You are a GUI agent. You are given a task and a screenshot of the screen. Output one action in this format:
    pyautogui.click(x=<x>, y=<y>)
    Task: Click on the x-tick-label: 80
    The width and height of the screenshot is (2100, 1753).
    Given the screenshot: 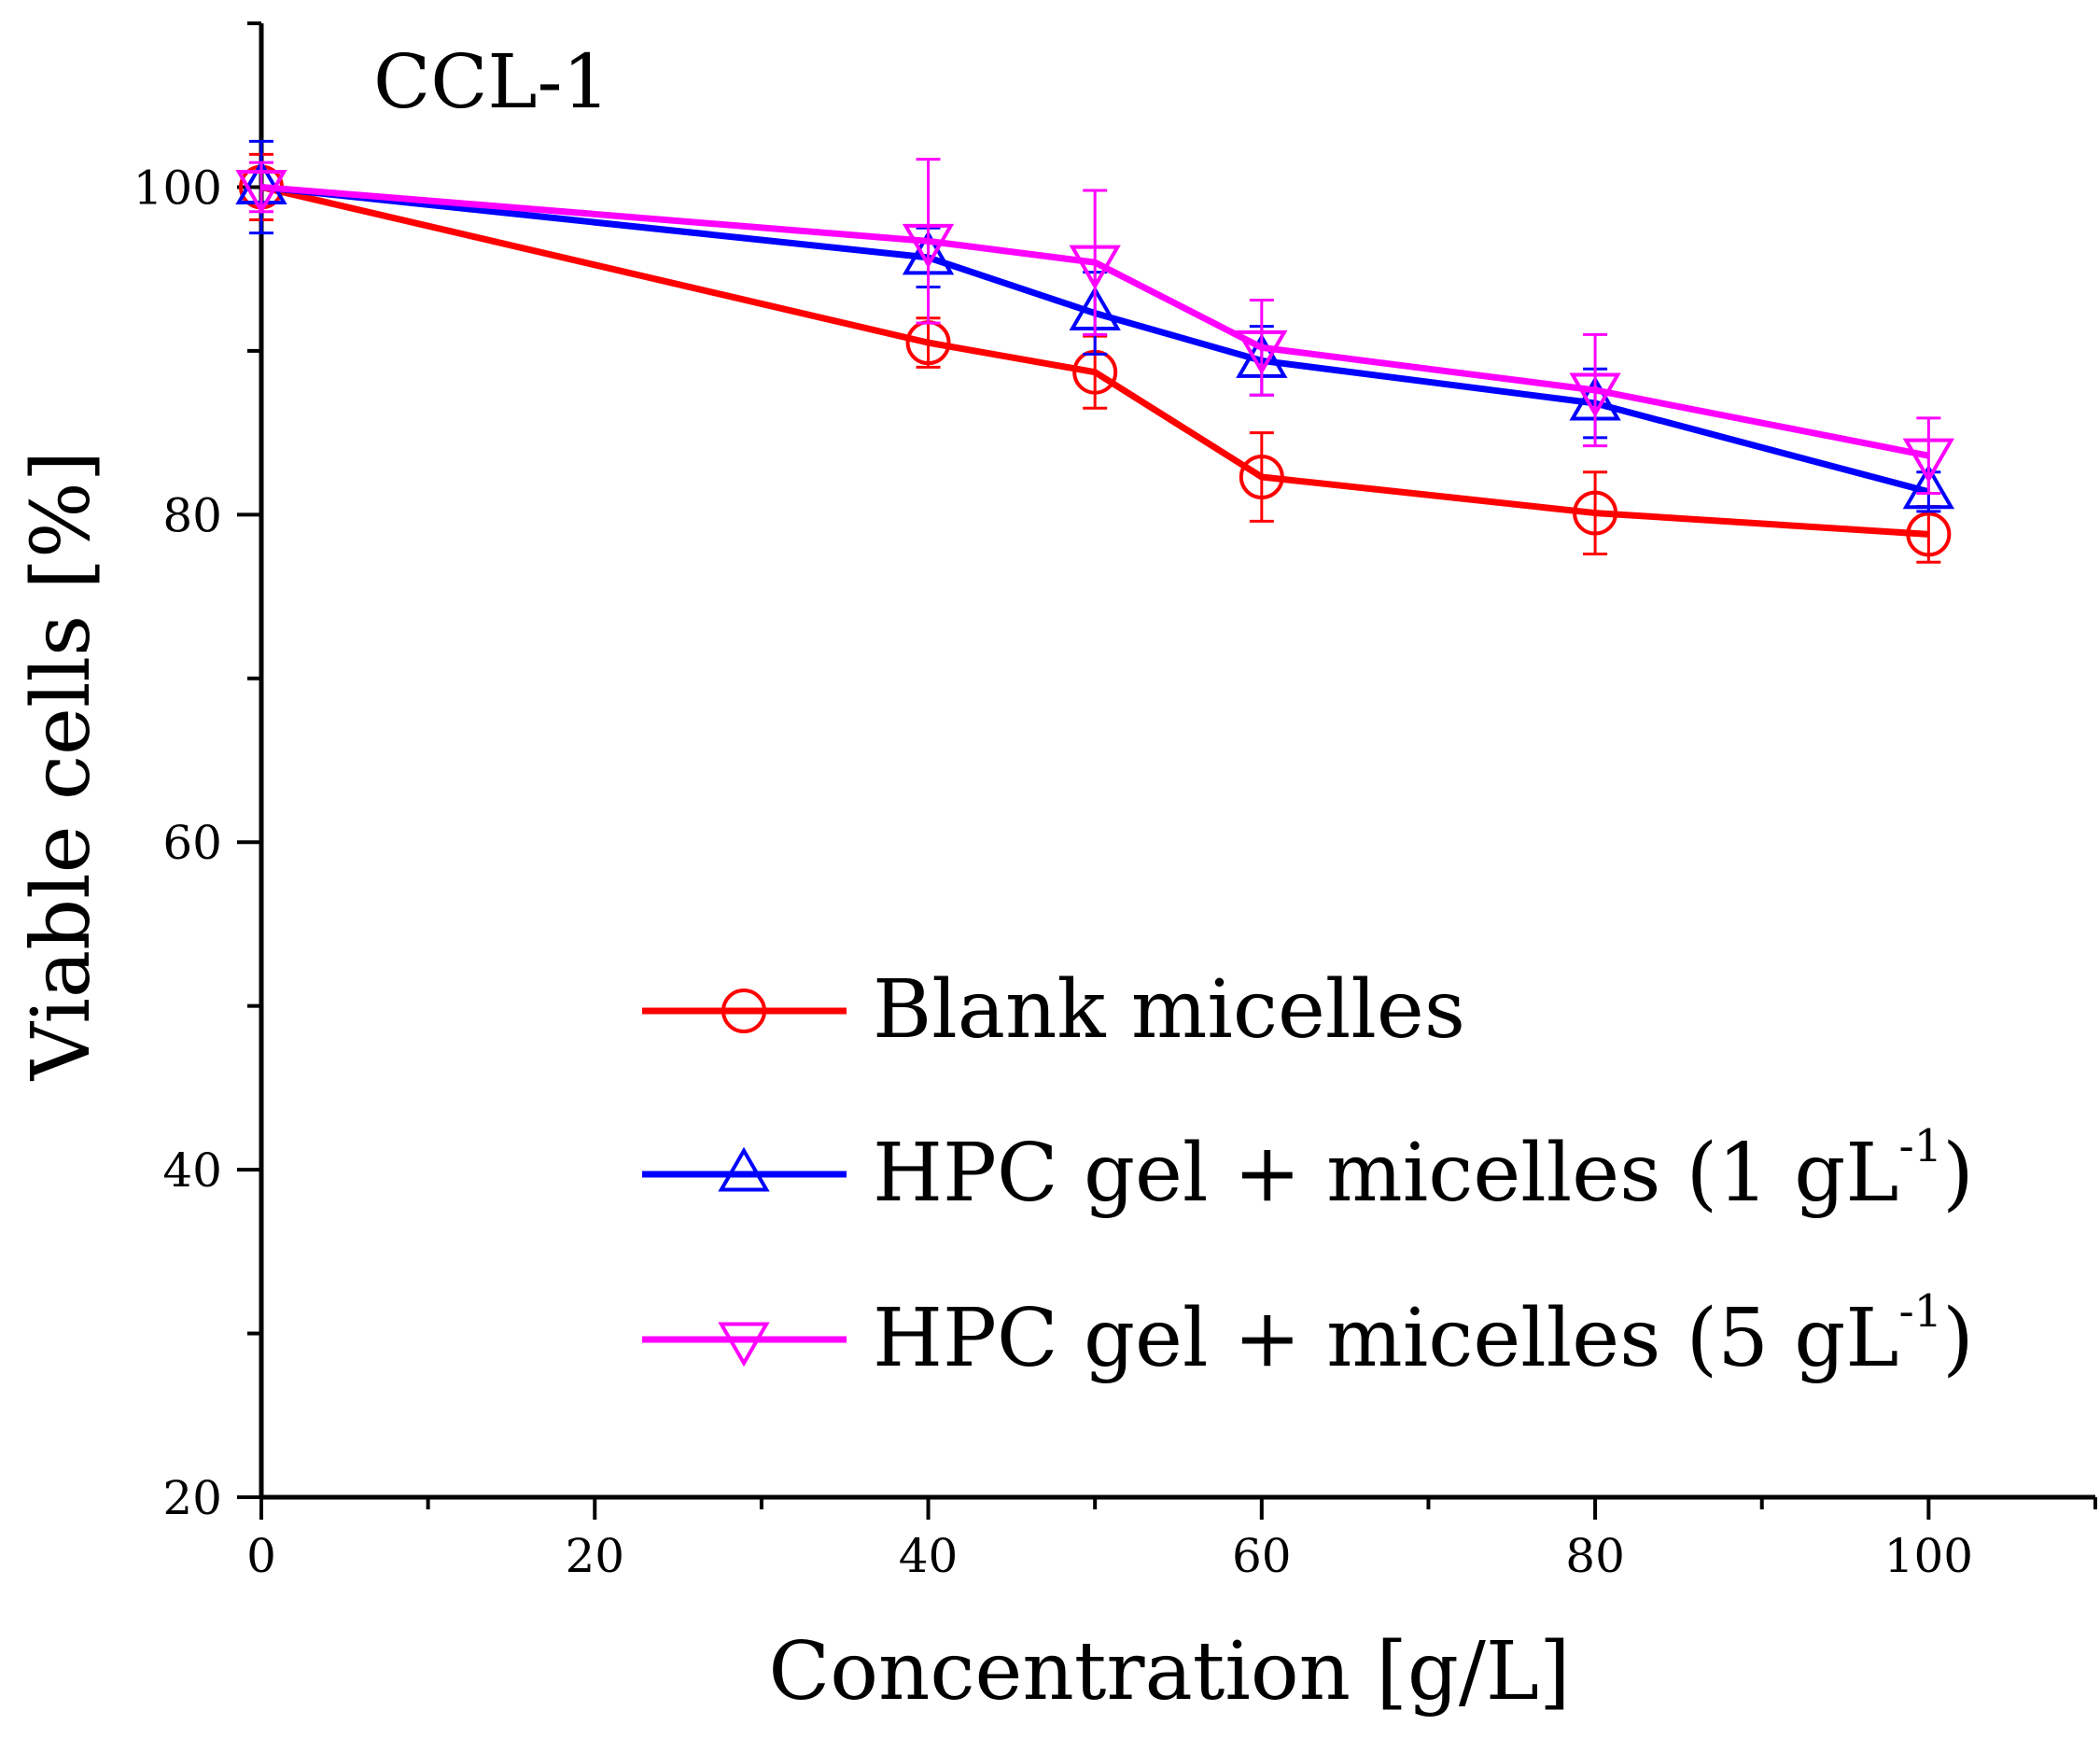 What is the action you would take?
    pyautogui.click(x=1595, y=1556)
    